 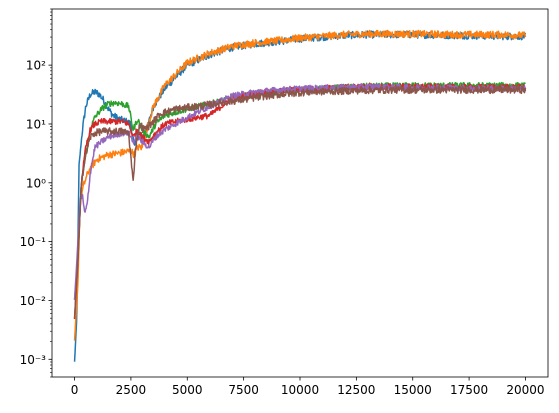 What do you see at coordinates (413, 390) in the screenshot?
I see `x-tick-label: 15000` at bounding box center [413, 390].